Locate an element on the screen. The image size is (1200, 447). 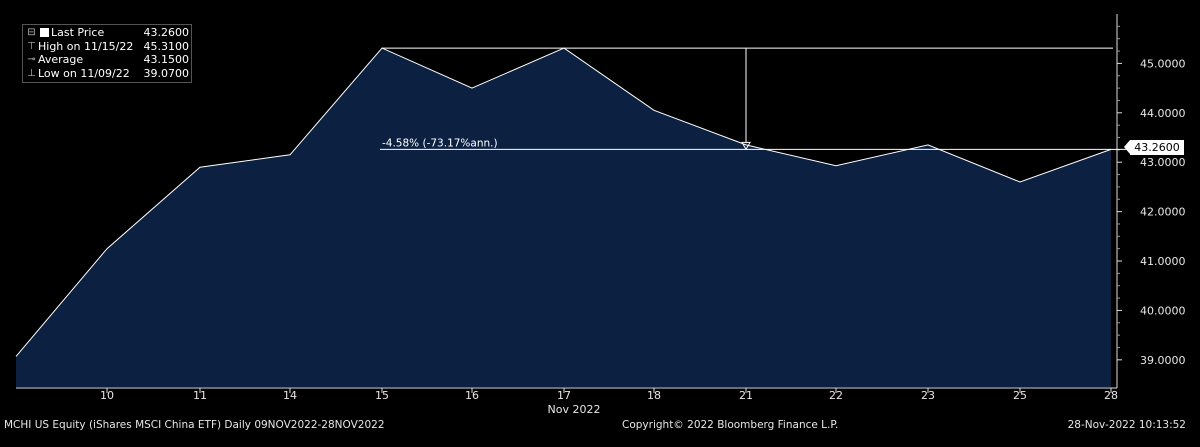
legend-high: ⊤ High on 11/15/22 45.3100 is located at coordinates (107, 47).